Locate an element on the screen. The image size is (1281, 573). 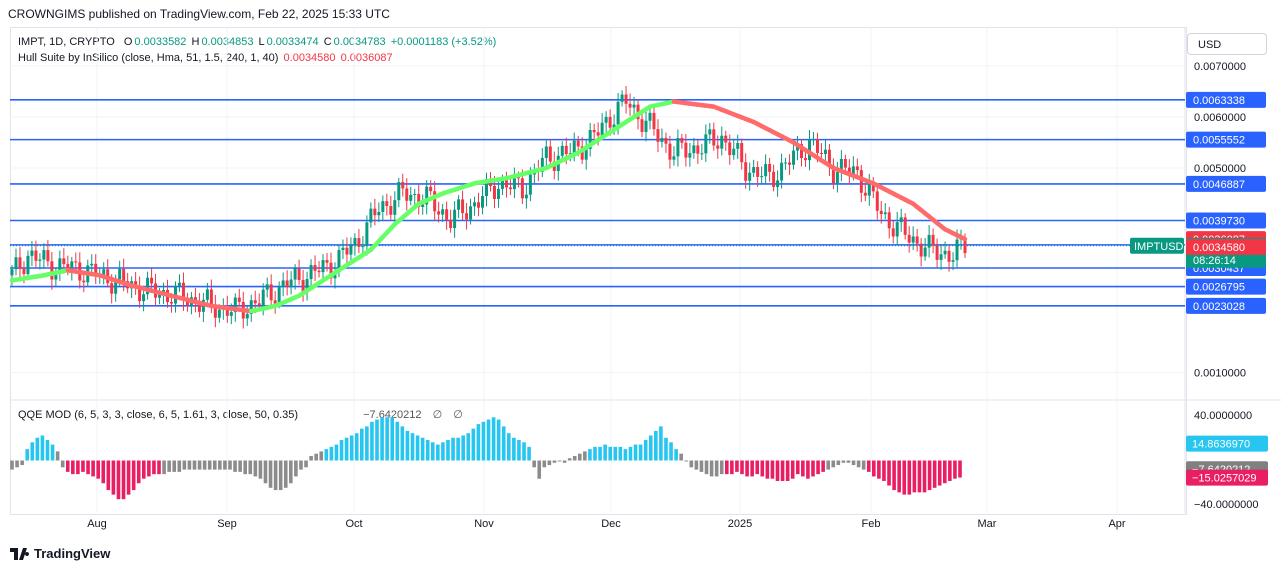
price-tag-label: 0.0034580 is located at coordinates (1219, 248).